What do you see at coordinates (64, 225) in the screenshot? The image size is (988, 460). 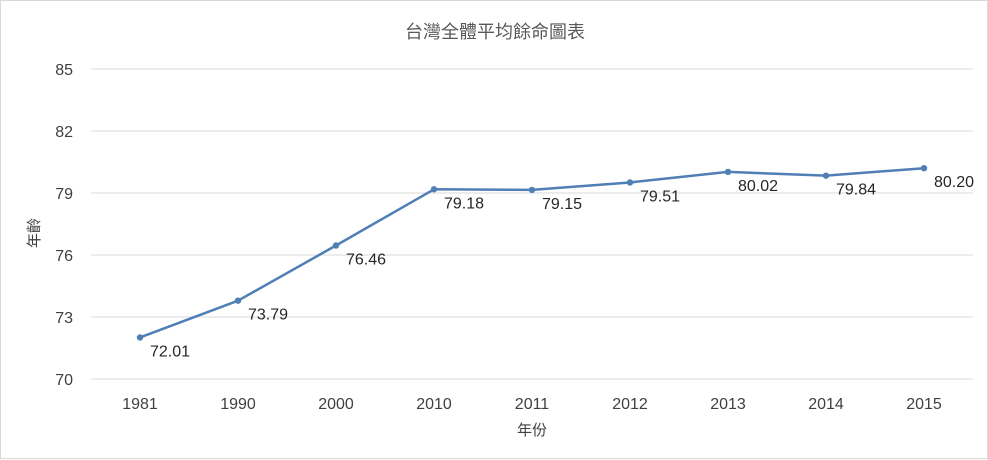 I see `y-tick-labels: 70 73 76 79 82 85` at bounding box center [64, 225].